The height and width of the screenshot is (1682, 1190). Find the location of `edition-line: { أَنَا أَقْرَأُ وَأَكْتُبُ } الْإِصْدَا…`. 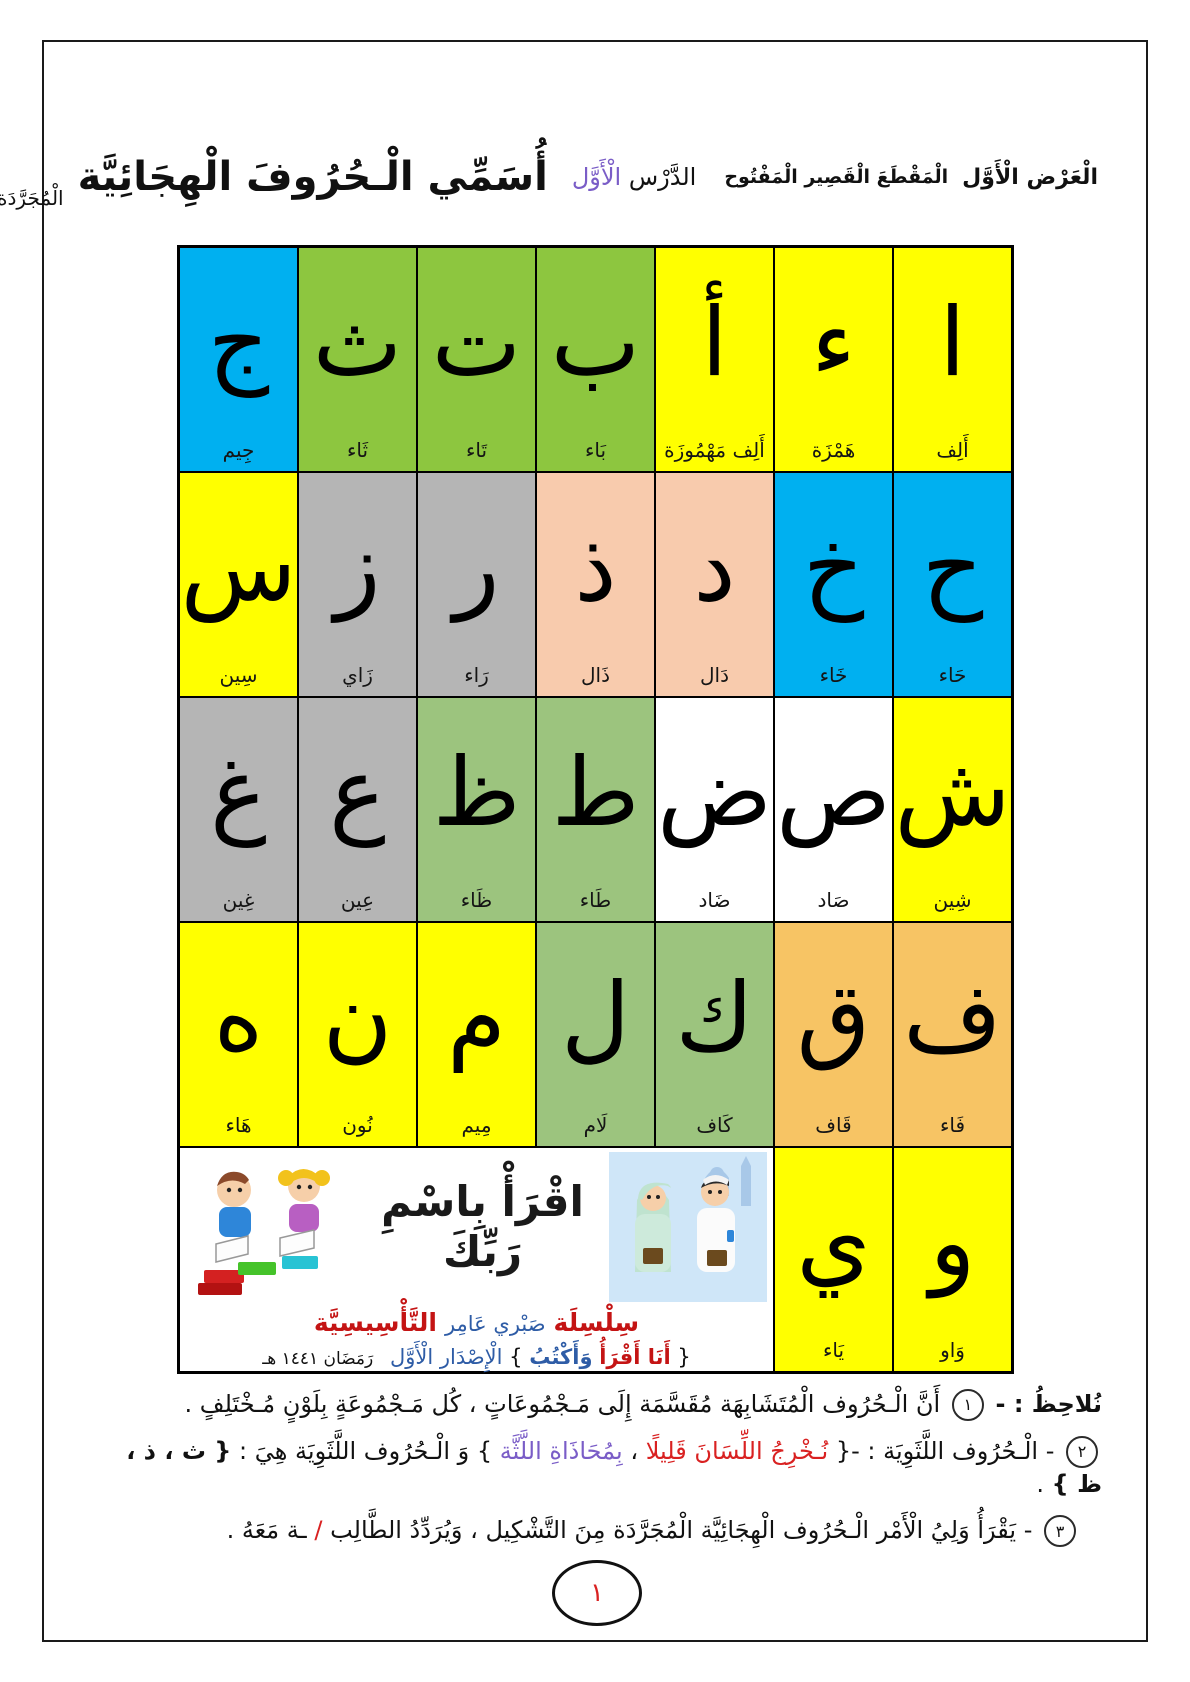

edition-line: { أَنَا أَقْرَأُ وَأَكْتُبُ } الْإِصْدَا… is located at coordinates (476, 1357).